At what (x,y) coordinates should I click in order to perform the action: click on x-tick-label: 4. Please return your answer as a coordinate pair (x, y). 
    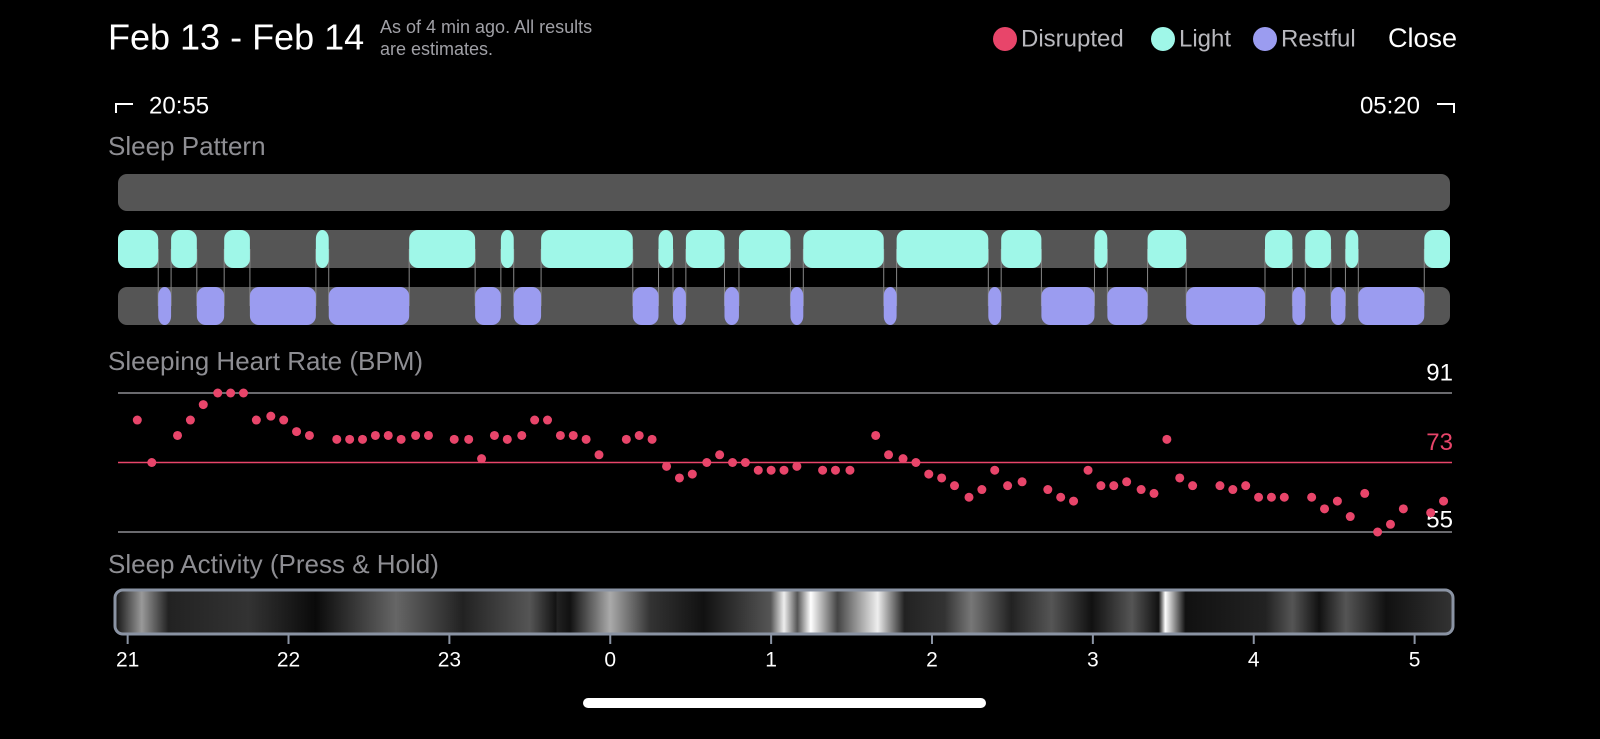
    Looking at the image, I should click on (1254, 660).